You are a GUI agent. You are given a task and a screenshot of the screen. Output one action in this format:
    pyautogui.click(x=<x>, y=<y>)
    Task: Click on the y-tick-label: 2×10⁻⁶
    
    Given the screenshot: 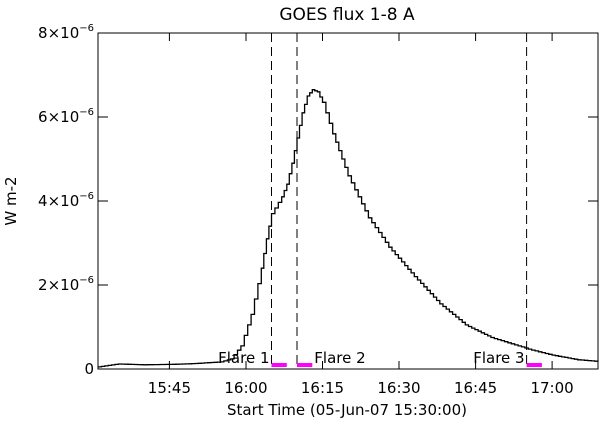 What is the action you would take?
    pyautogui.click(x=66, y=284)
    